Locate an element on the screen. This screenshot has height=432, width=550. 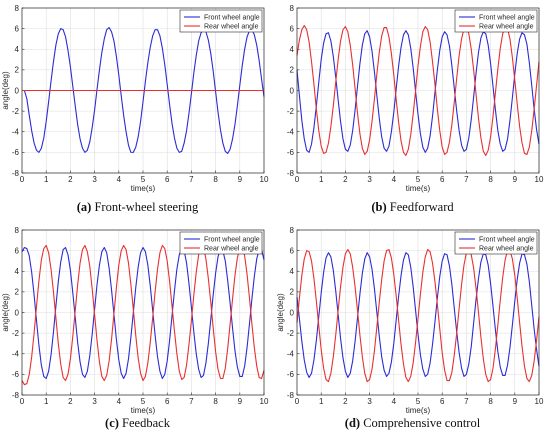
caption-text: Feedforward is located at coordinates (421, 207).